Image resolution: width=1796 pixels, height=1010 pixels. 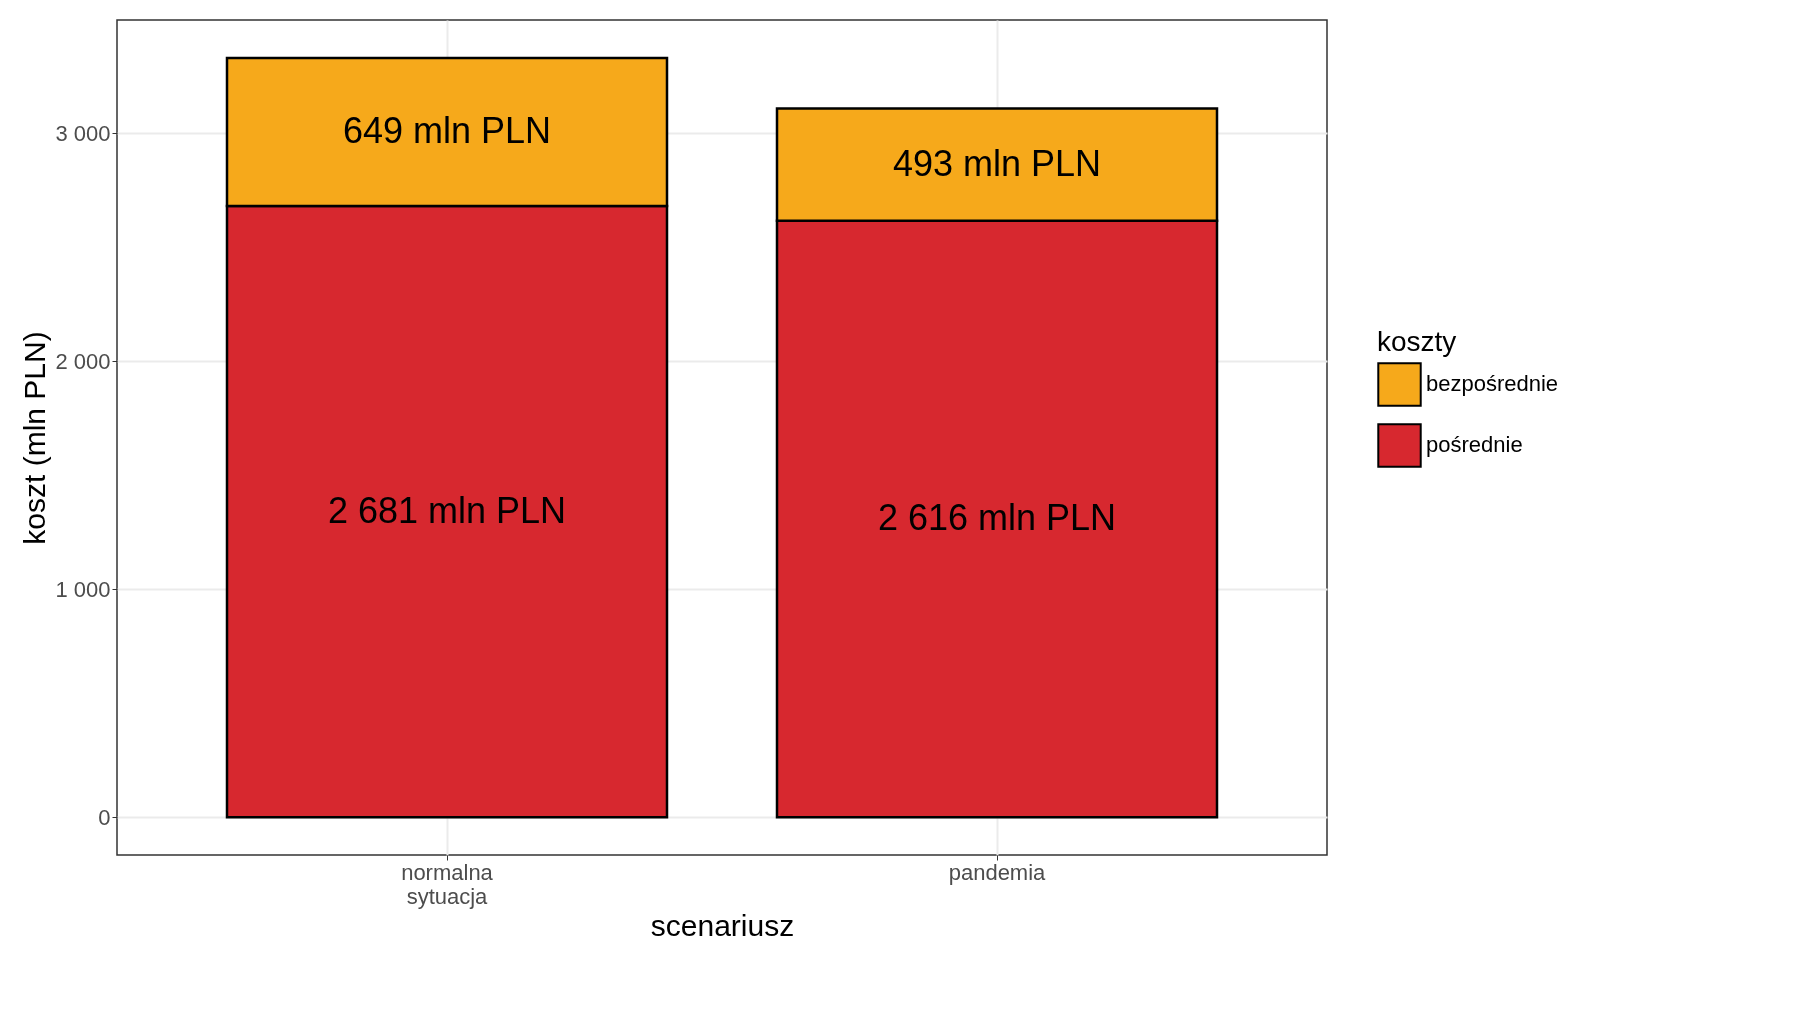 I want to click on x-tick-label: pandemia, so click(x=997, y=872).